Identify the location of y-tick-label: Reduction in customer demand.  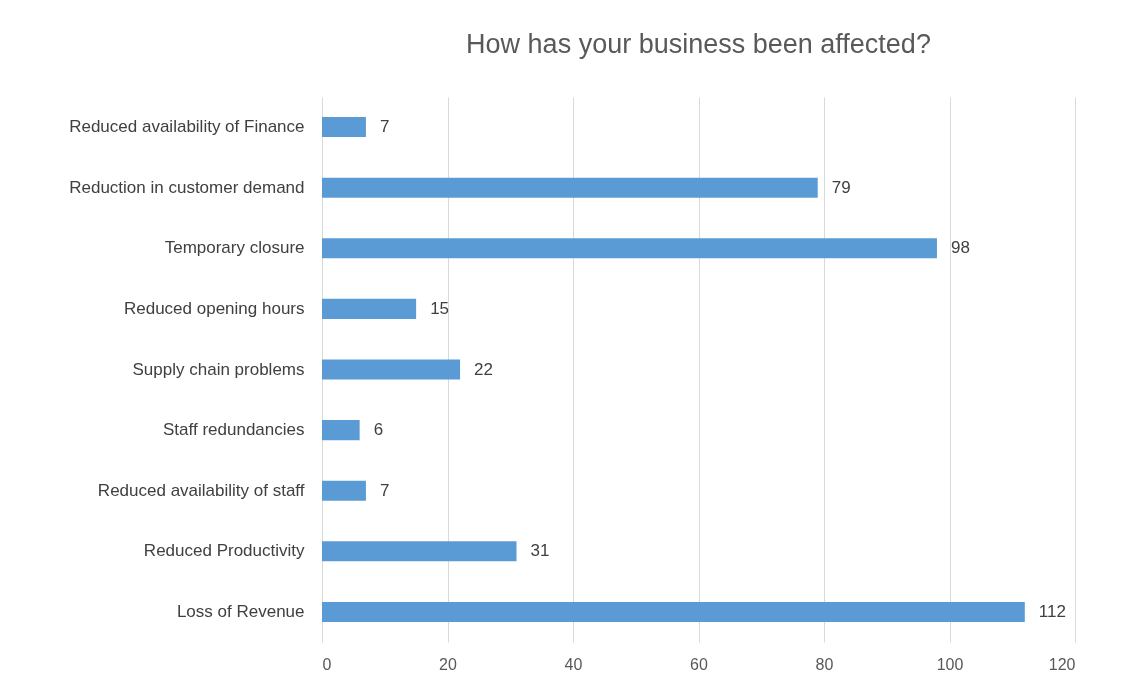
(187, 187).